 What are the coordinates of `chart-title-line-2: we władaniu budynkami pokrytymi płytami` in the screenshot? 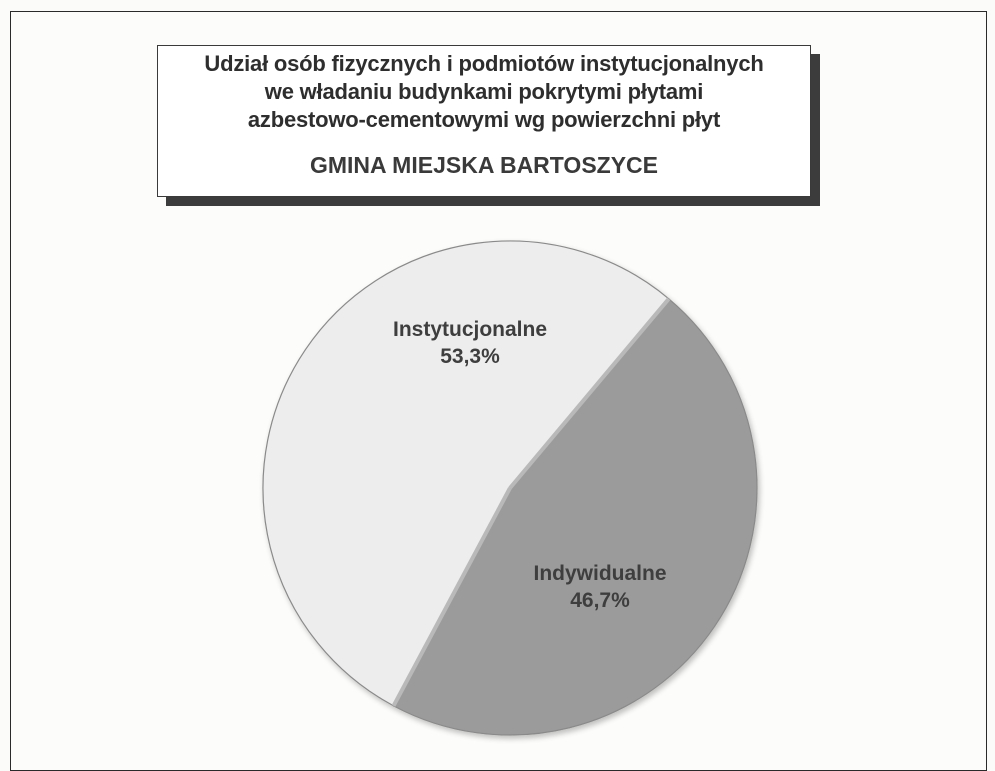 It's located at (484, 91).